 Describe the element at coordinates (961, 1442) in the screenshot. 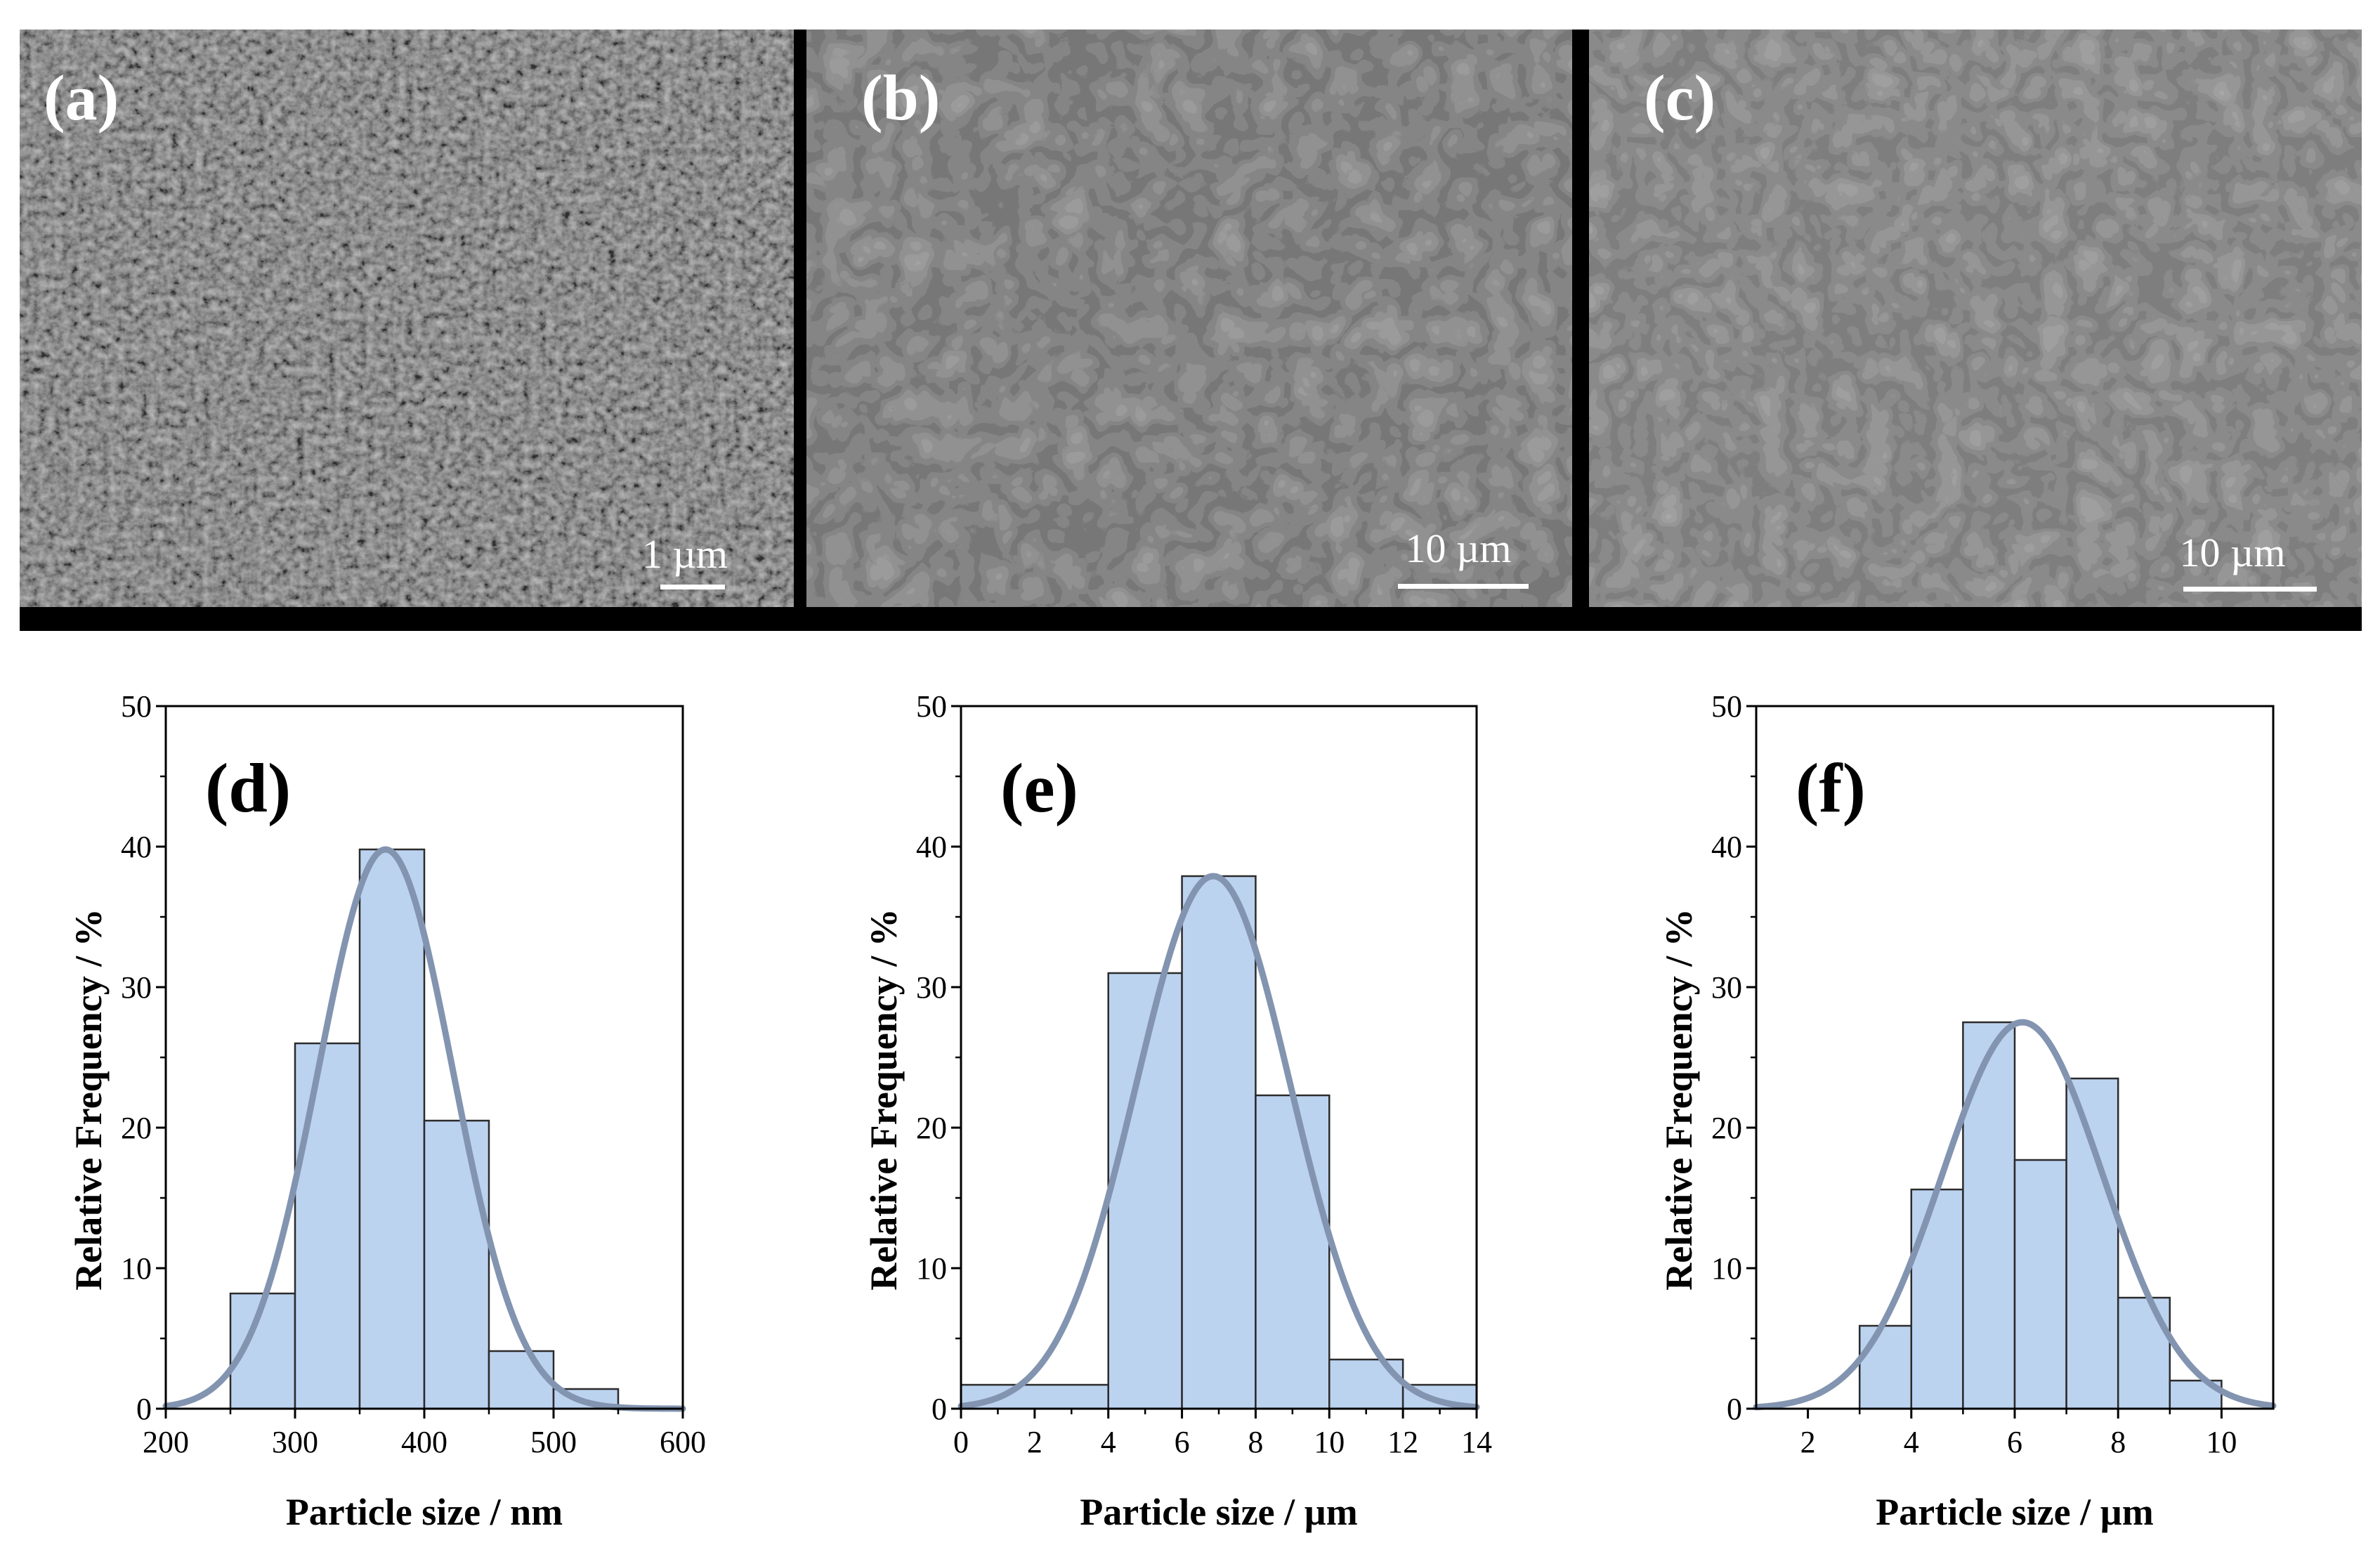

I see `x-tick-label-e: 0` at that location.